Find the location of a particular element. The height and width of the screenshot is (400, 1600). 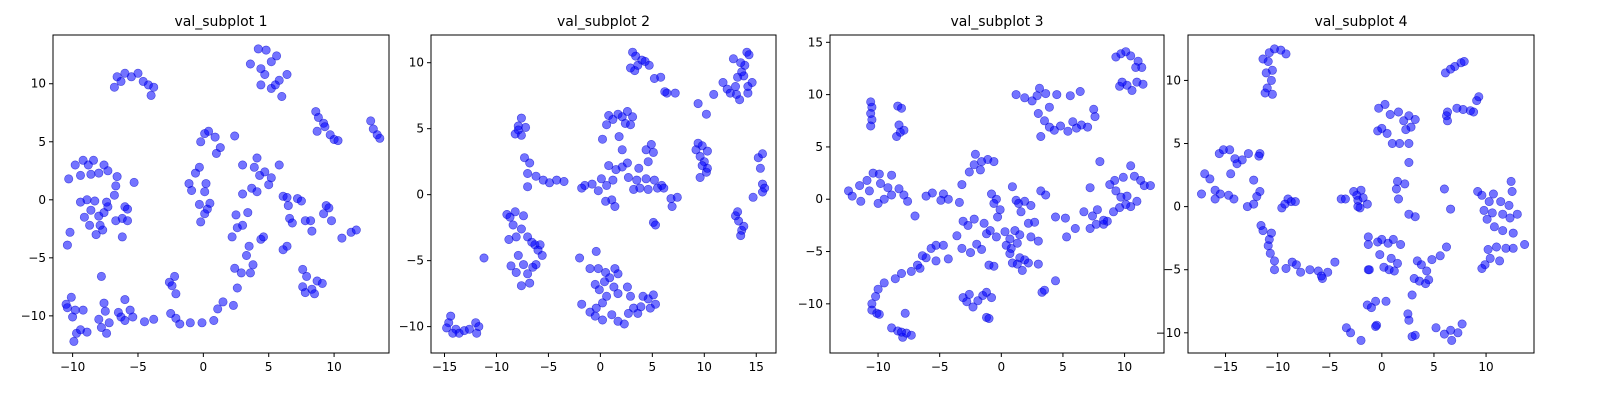

y-tick-label: 10 is located at coordinates (815, 95).